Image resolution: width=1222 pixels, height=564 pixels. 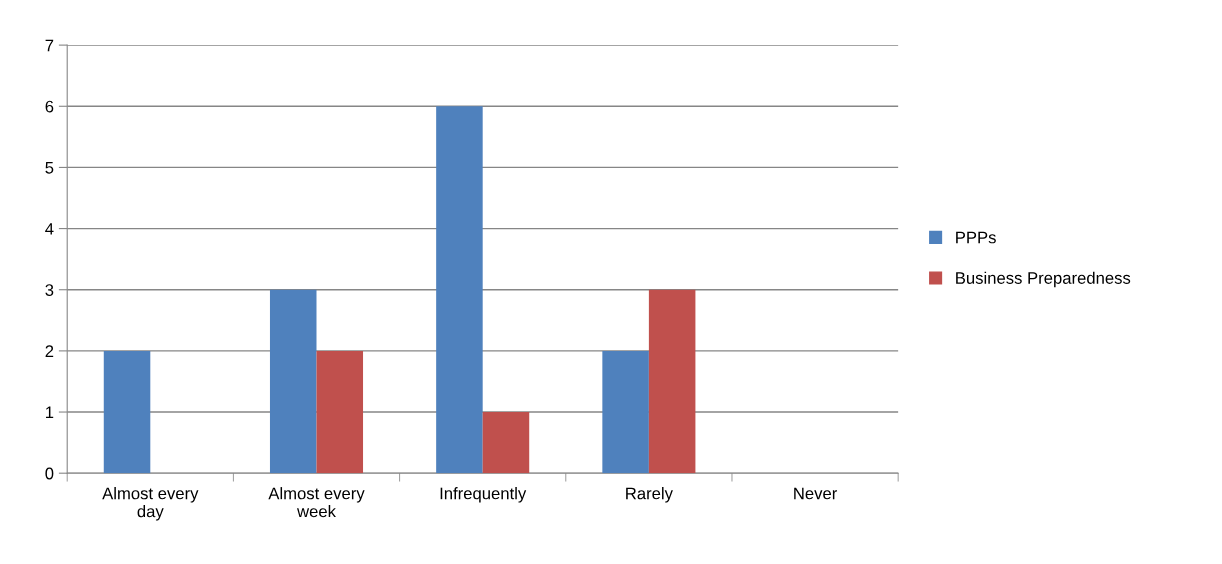 What do you see at coordinates (316, 502) in the screenshot?
I see `x-tick-label: Almost every week` at bounding box center [316, 502].